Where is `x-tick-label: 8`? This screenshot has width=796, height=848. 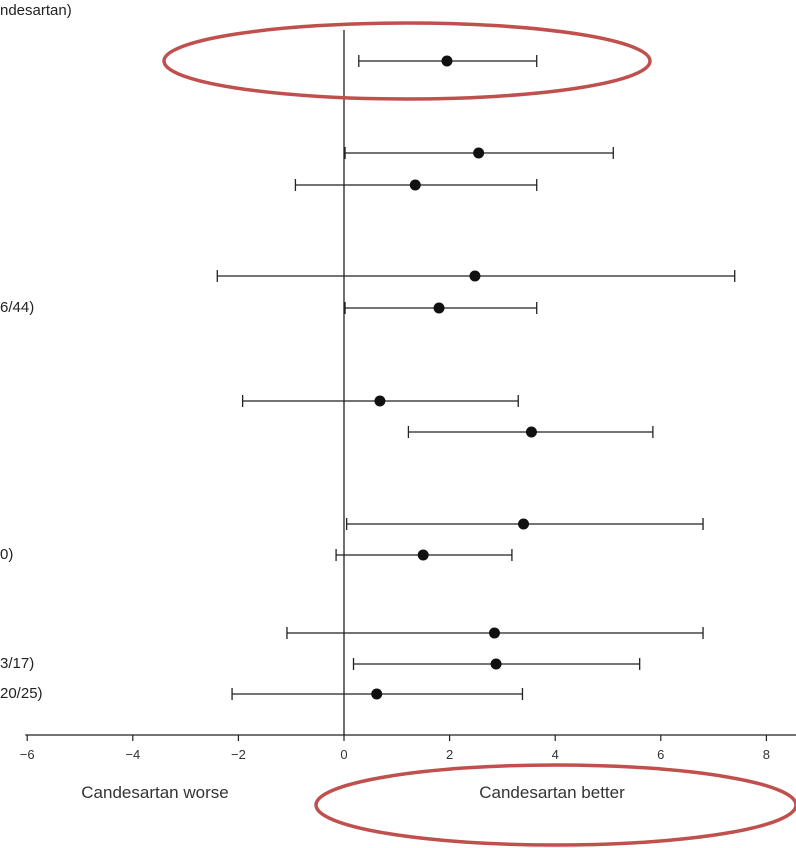 x-tick-label: 8 is located at coordinates (766, 754).